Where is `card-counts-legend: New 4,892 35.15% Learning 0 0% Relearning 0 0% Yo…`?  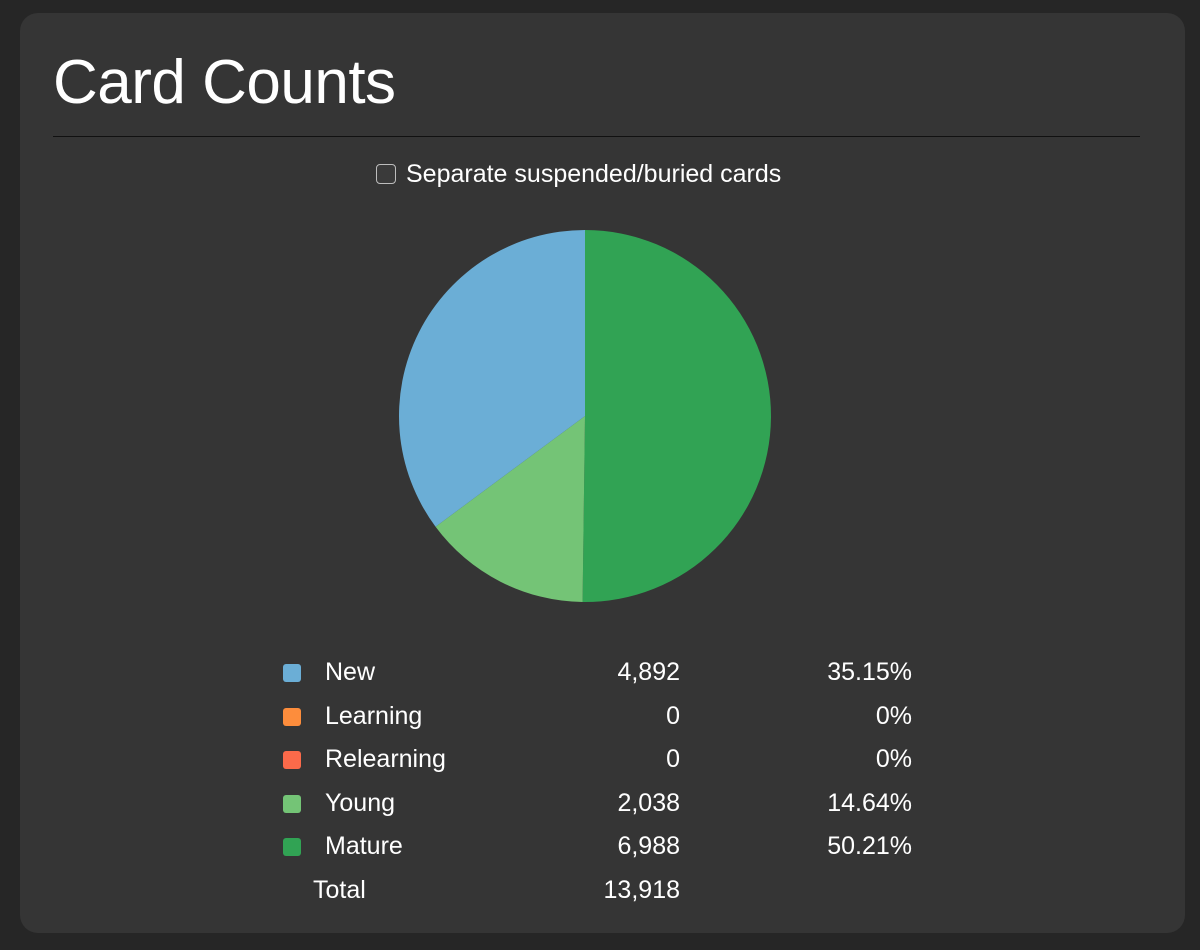
card-counts-legend: New 4,892 35.15% Learning 0 0% Relearning 0 0% Yo… is located at coordinates (600, 783).